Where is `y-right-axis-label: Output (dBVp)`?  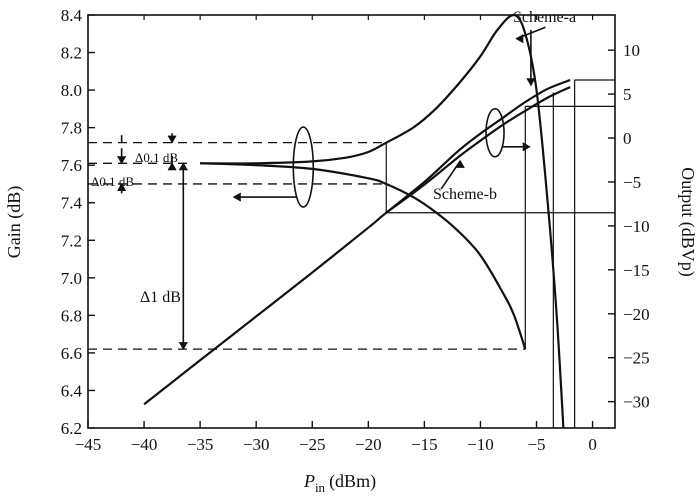
y-right-axis-label: Output (dBVp) is located at coordinates (687, 222).